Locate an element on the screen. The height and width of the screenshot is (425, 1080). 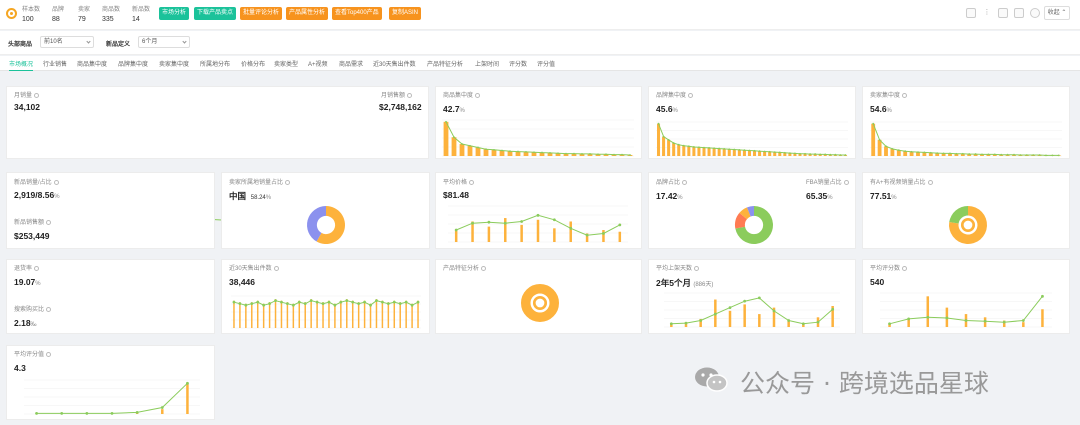
filter-bar: 头部商品 前10名 新品定义 6个月 is located at coordinates (540, 43).